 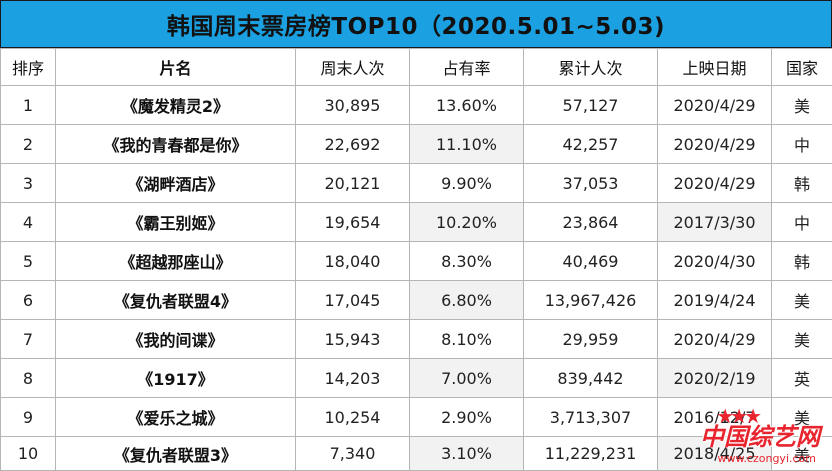 I want to click on cell-rank: 6, so click(x=28, y=300).